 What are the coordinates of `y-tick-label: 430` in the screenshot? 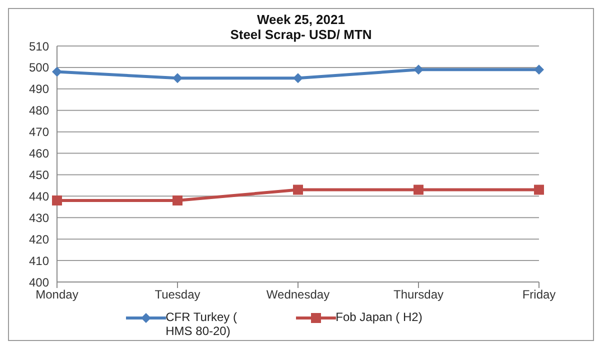 It's located at (39, 217).